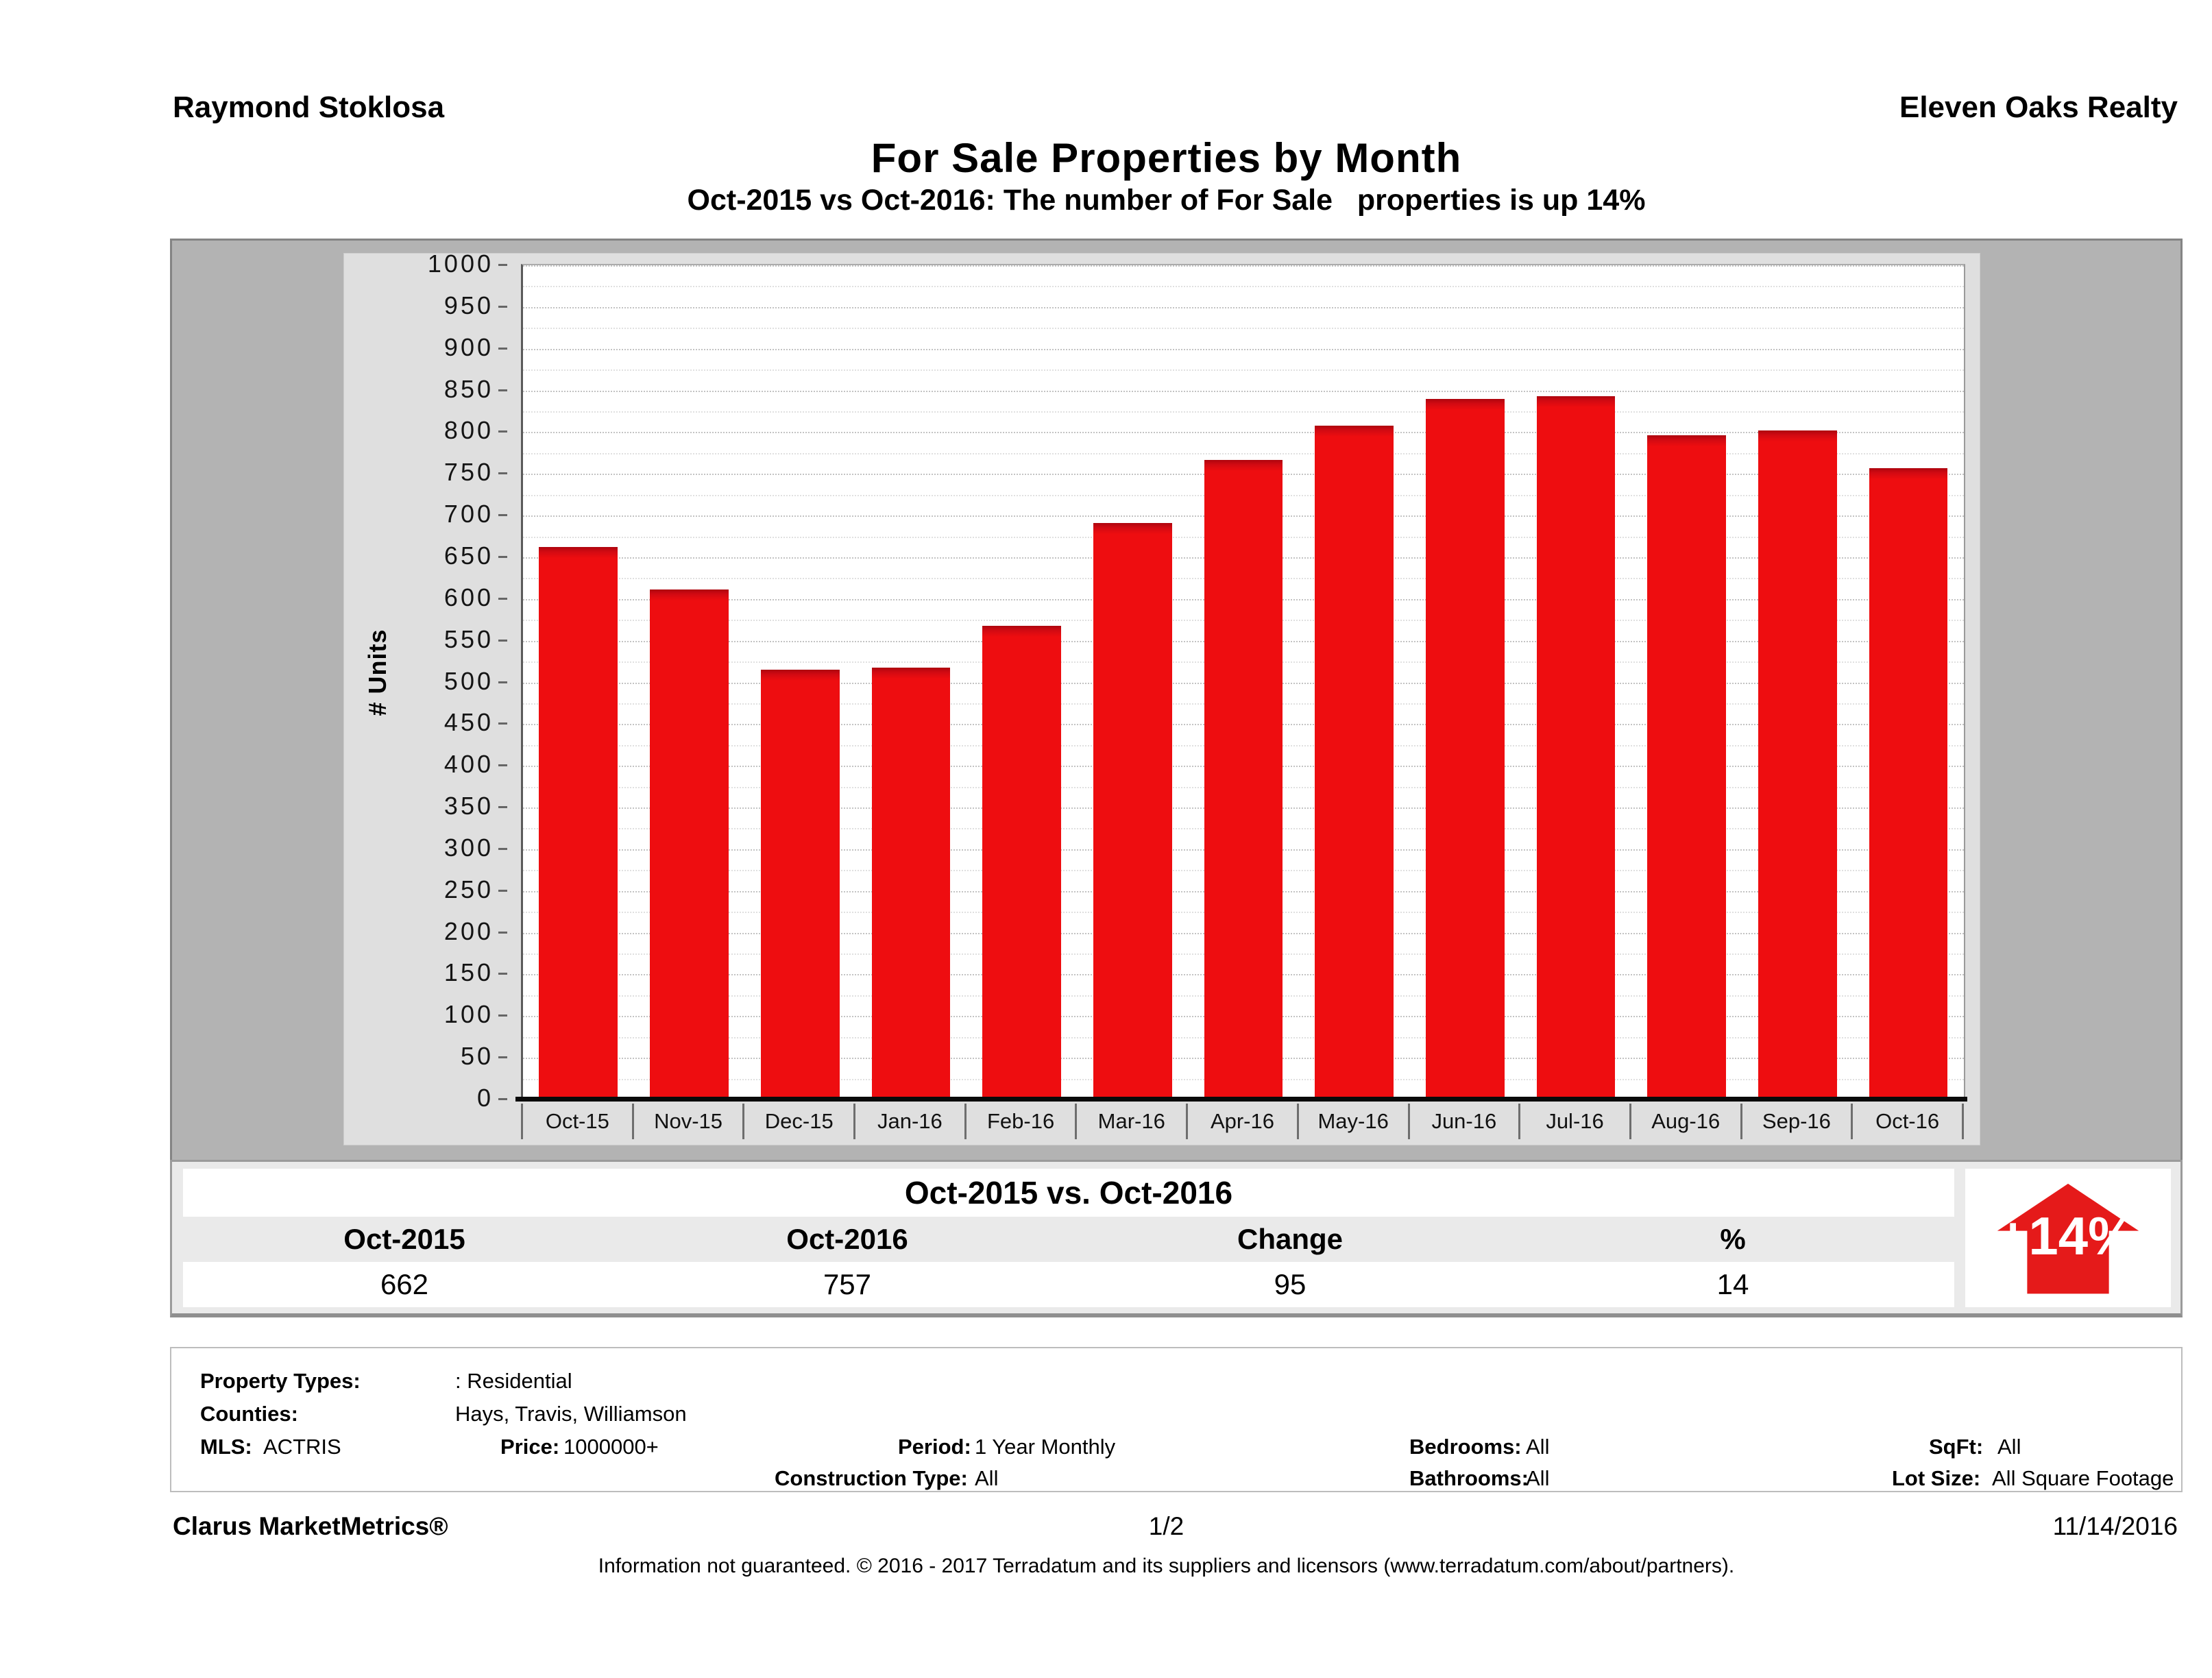 This screenshot has height=1678, width=2212. I want to click on summary-col-oct-2016: Oct-2016, so click(847, 1239).